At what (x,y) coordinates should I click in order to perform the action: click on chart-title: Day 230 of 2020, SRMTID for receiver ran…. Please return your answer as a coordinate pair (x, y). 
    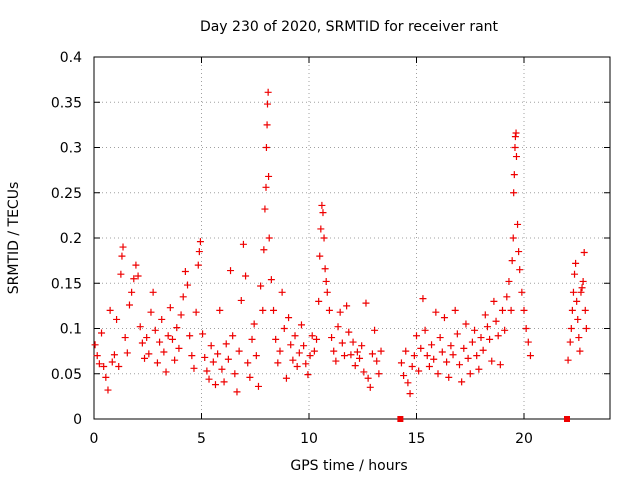
    Looking at the image, I should click on (349, 27).